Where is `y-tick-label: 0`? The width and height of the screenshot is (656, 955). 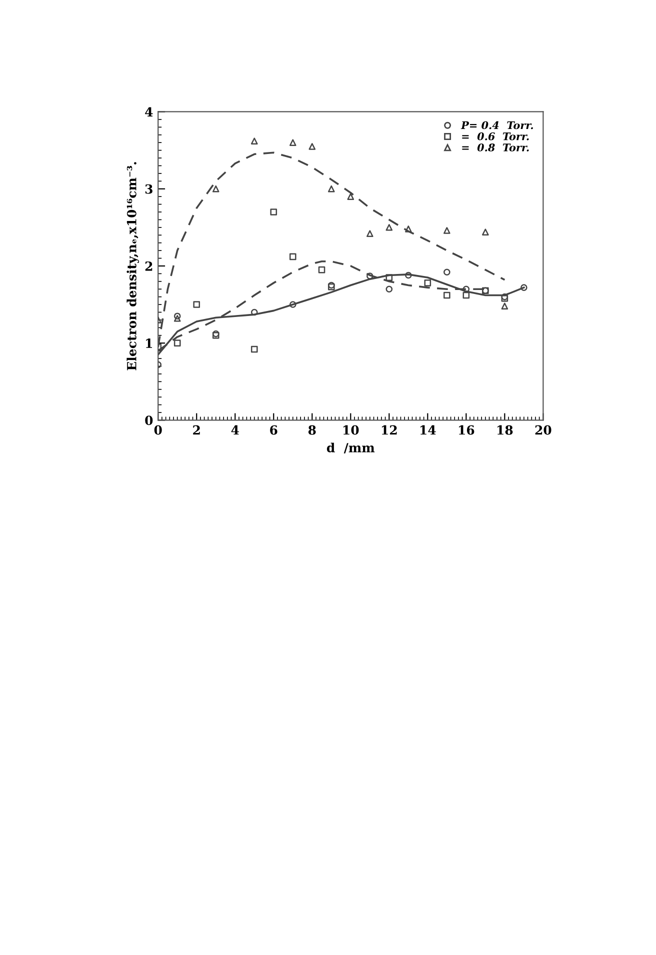 y-tick-label: 0 is located at coordinates (149, 421).